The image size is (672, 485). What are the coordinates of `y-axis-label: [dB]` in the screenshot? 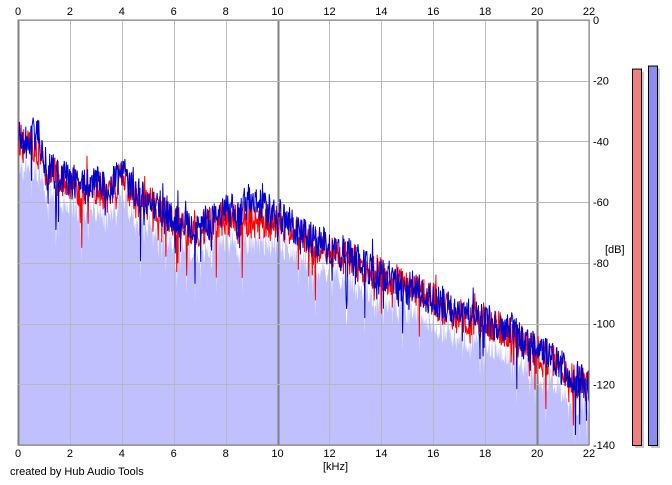 It's located at (615, 250).